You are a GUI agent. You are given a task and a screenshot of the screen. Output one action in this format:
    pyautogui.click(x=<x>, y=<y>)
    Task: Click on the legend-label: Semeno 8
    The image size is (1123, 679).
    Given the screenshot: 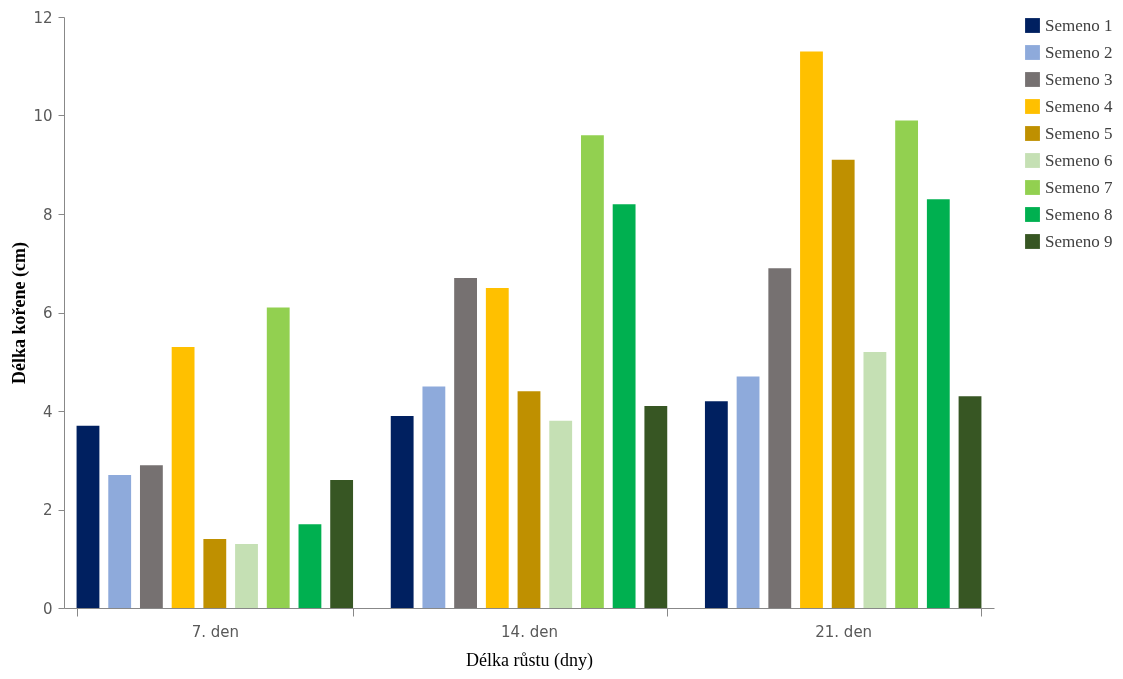 What is the action you would take?
    pyautogui.click(x=1079, y=214)
    